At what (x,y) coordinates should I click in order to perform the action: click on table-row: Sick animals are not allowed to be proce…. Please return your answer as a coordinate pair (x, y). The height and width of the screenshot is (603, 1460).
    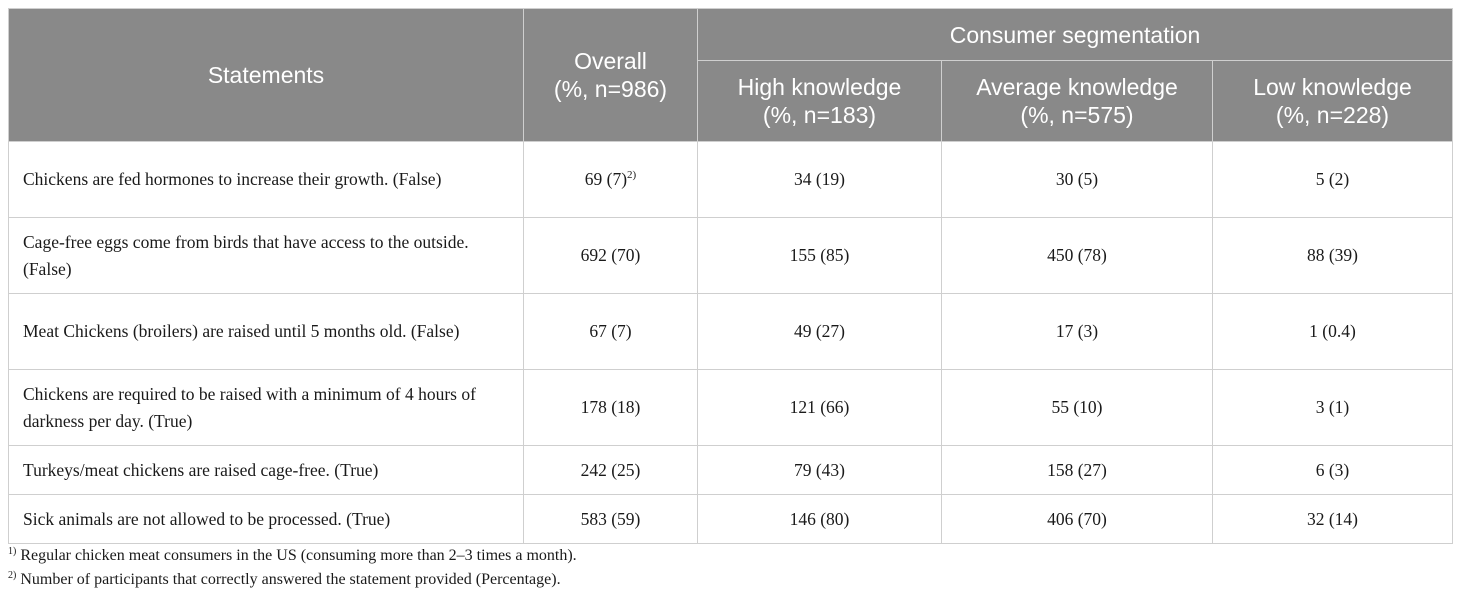
    Looking at the image, I should click on (730, 519).